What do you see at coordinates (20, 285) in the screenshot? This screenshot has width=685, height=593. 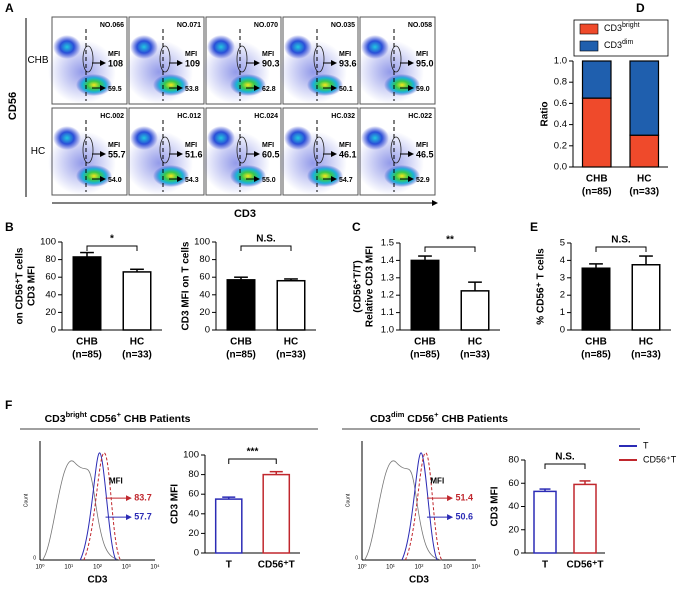 I see `y-axis-label: on CD56⁺T cells` at bounding box center [20, 285].